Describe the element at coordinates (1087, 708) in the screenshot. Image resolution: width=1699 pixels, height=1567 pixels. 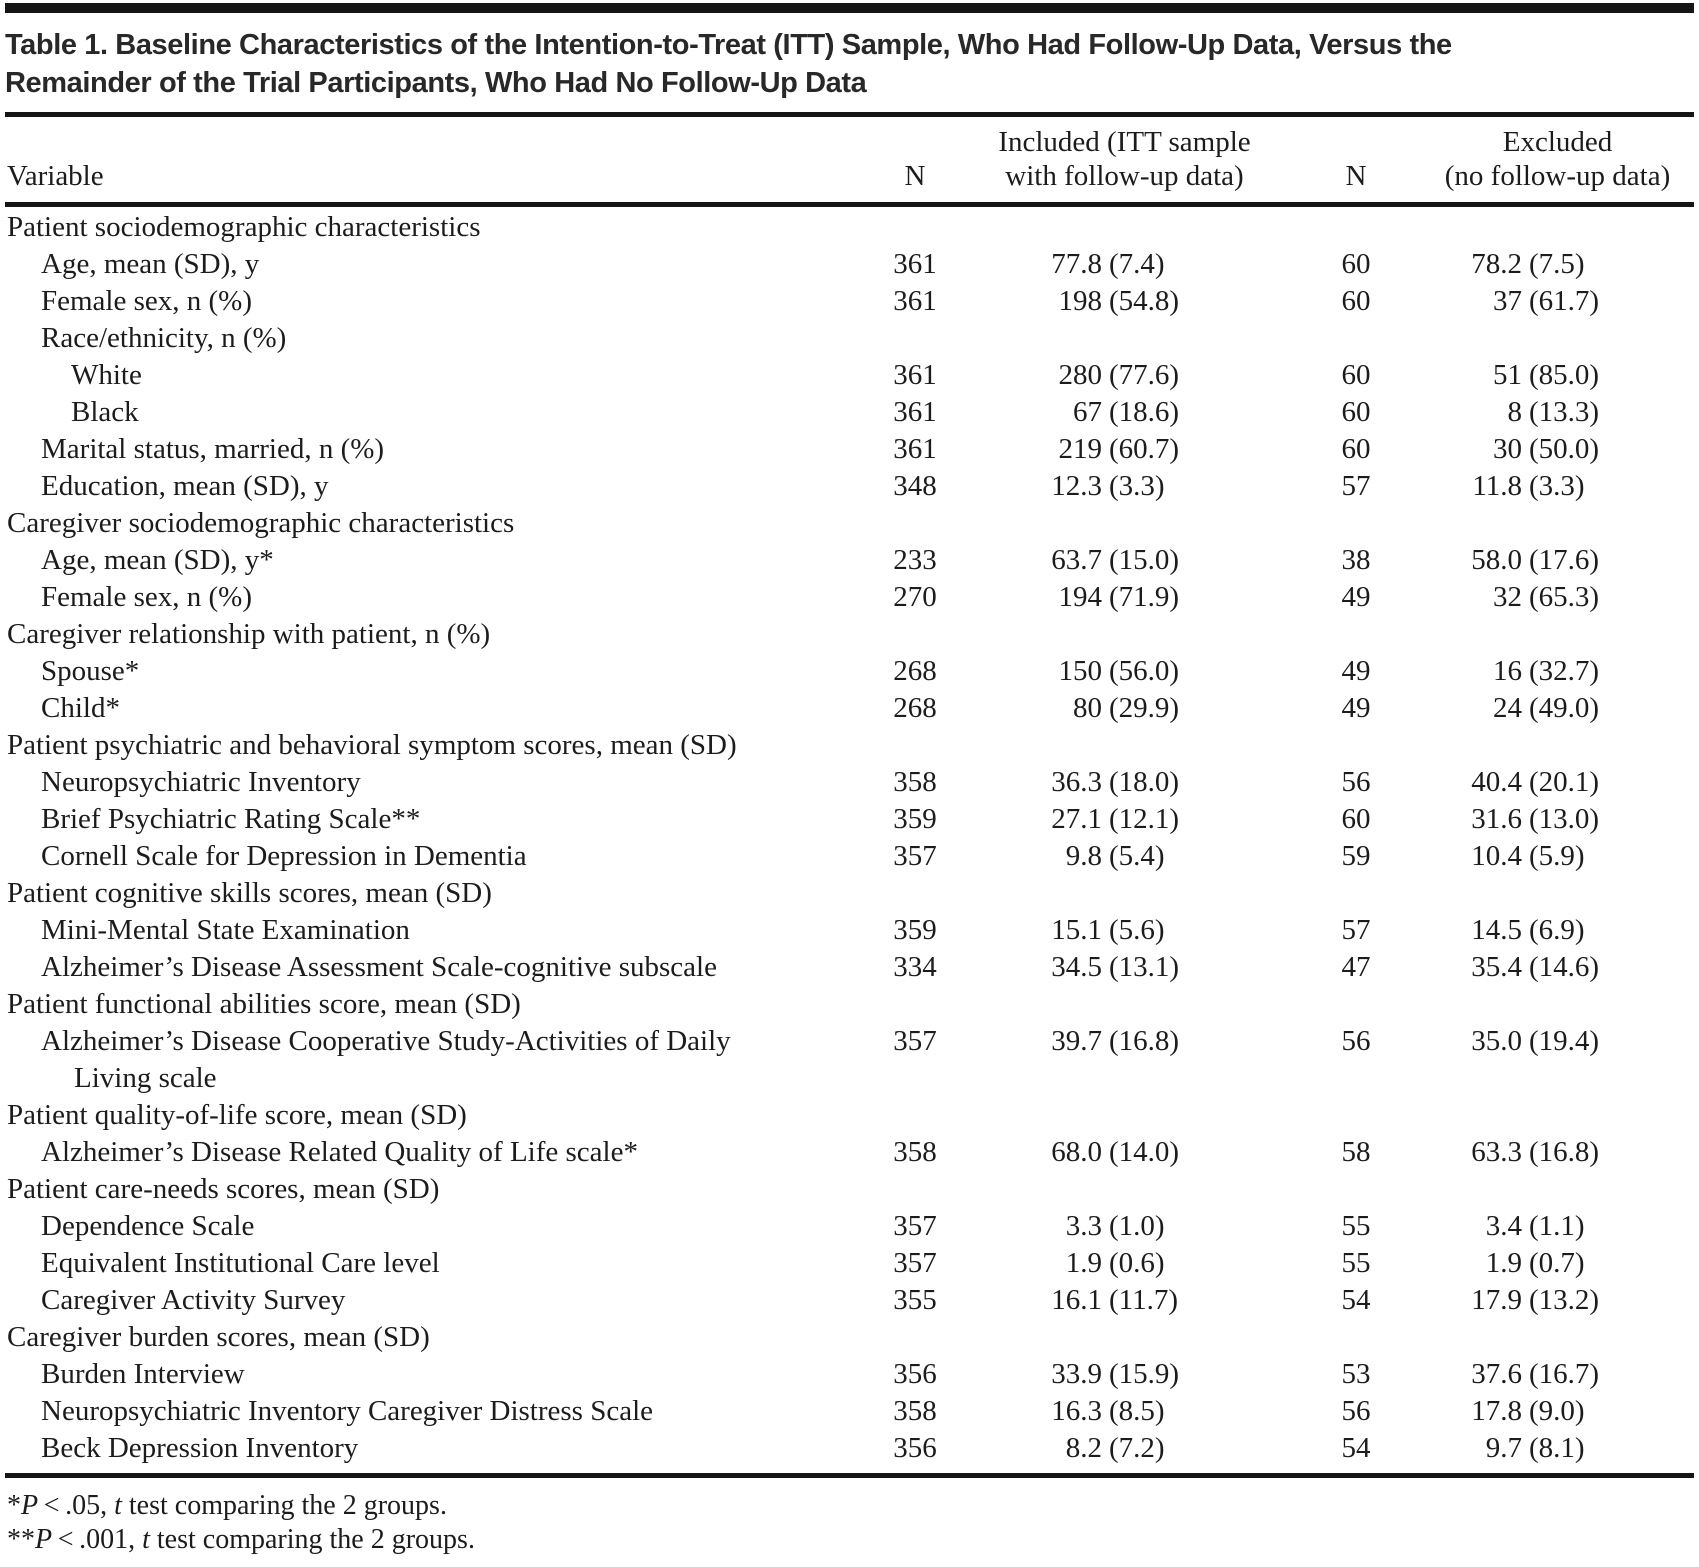
I see `included-mean-value: 80` at that location.